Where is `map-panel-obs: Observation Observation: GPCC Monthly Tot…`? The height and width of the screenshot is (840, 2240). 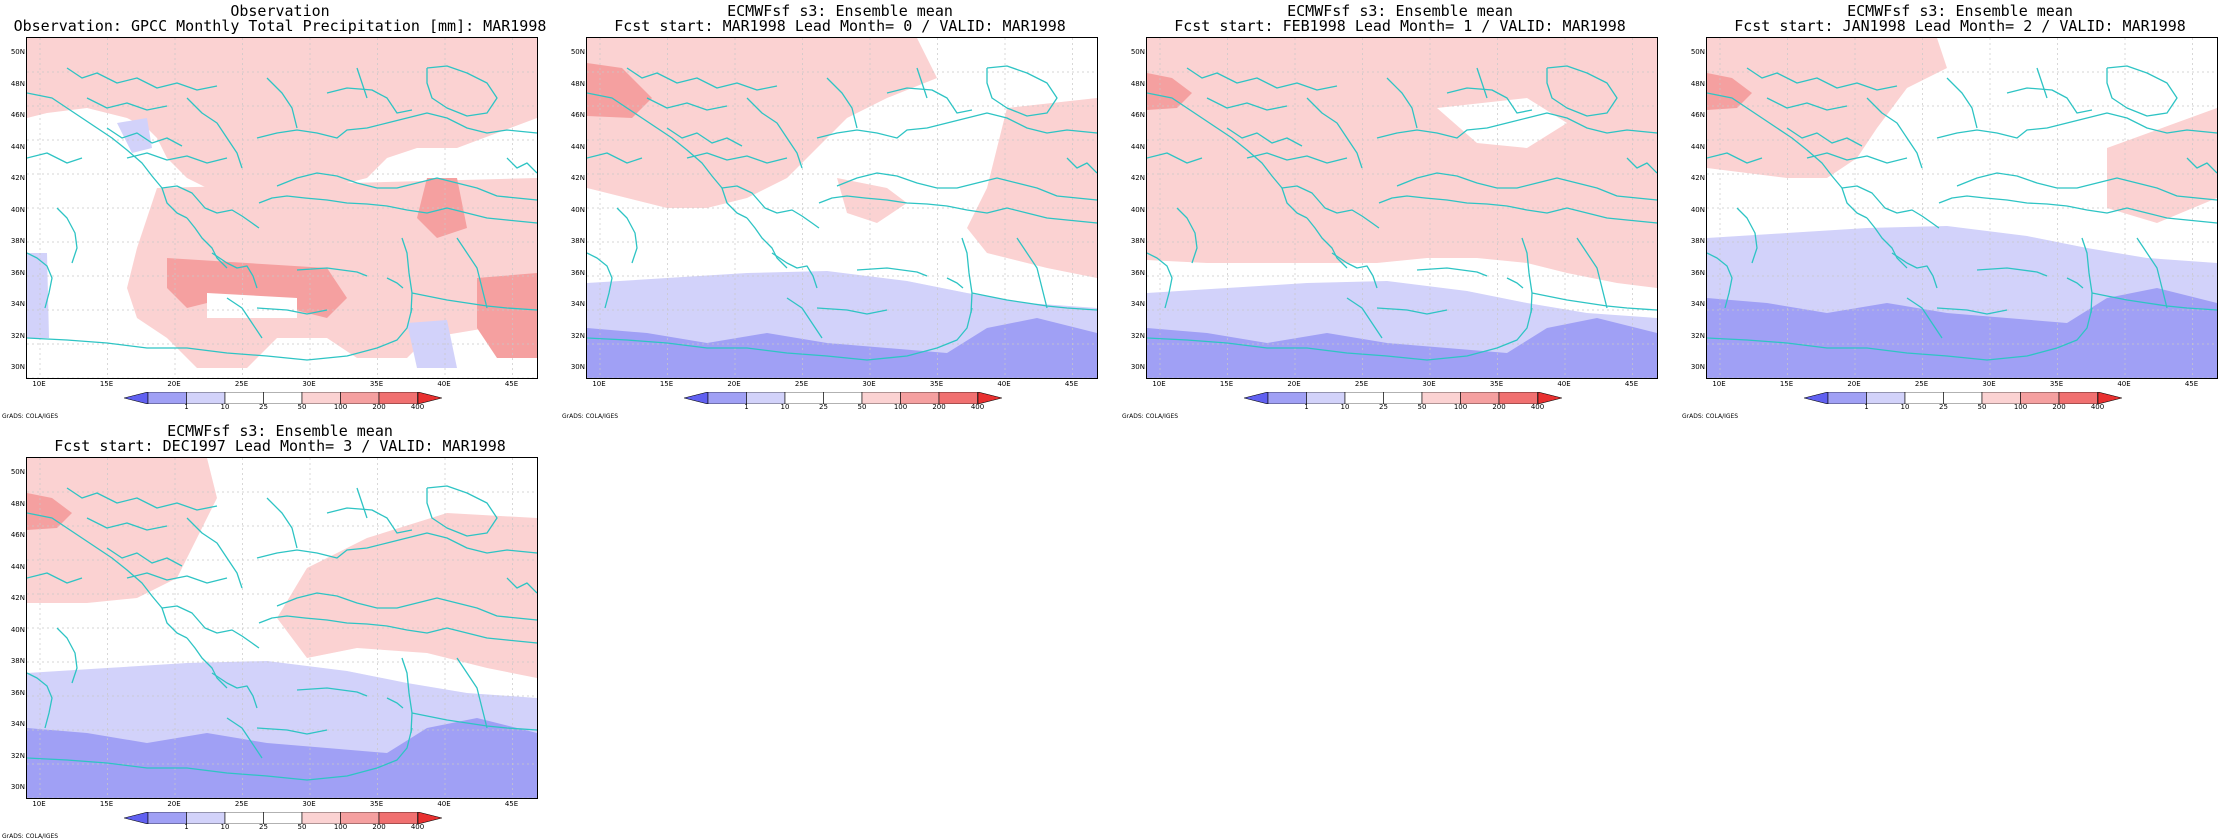 map-panel-obs: Observation Observation: GPCC Monthly Tot… is located at coordinates (280, 210).